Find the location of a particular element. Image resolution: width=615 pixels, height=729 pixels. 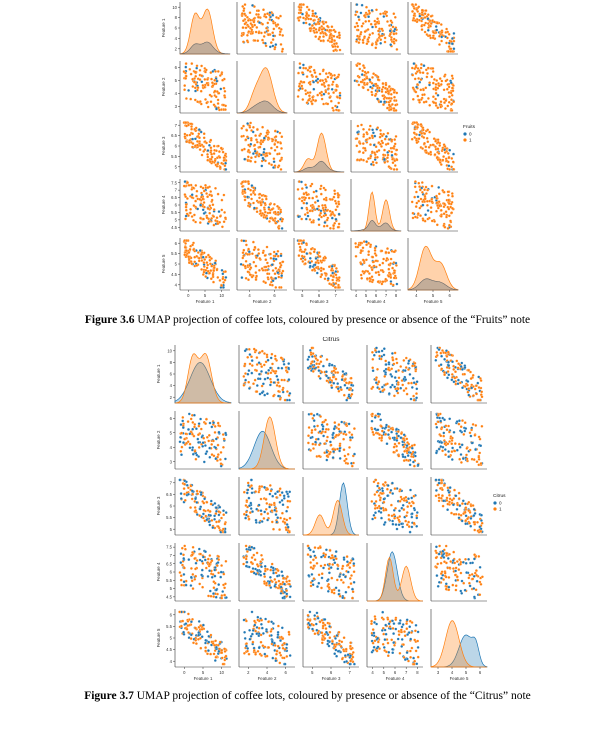

xtick-label: 4 is located at coordinates (416, 295).